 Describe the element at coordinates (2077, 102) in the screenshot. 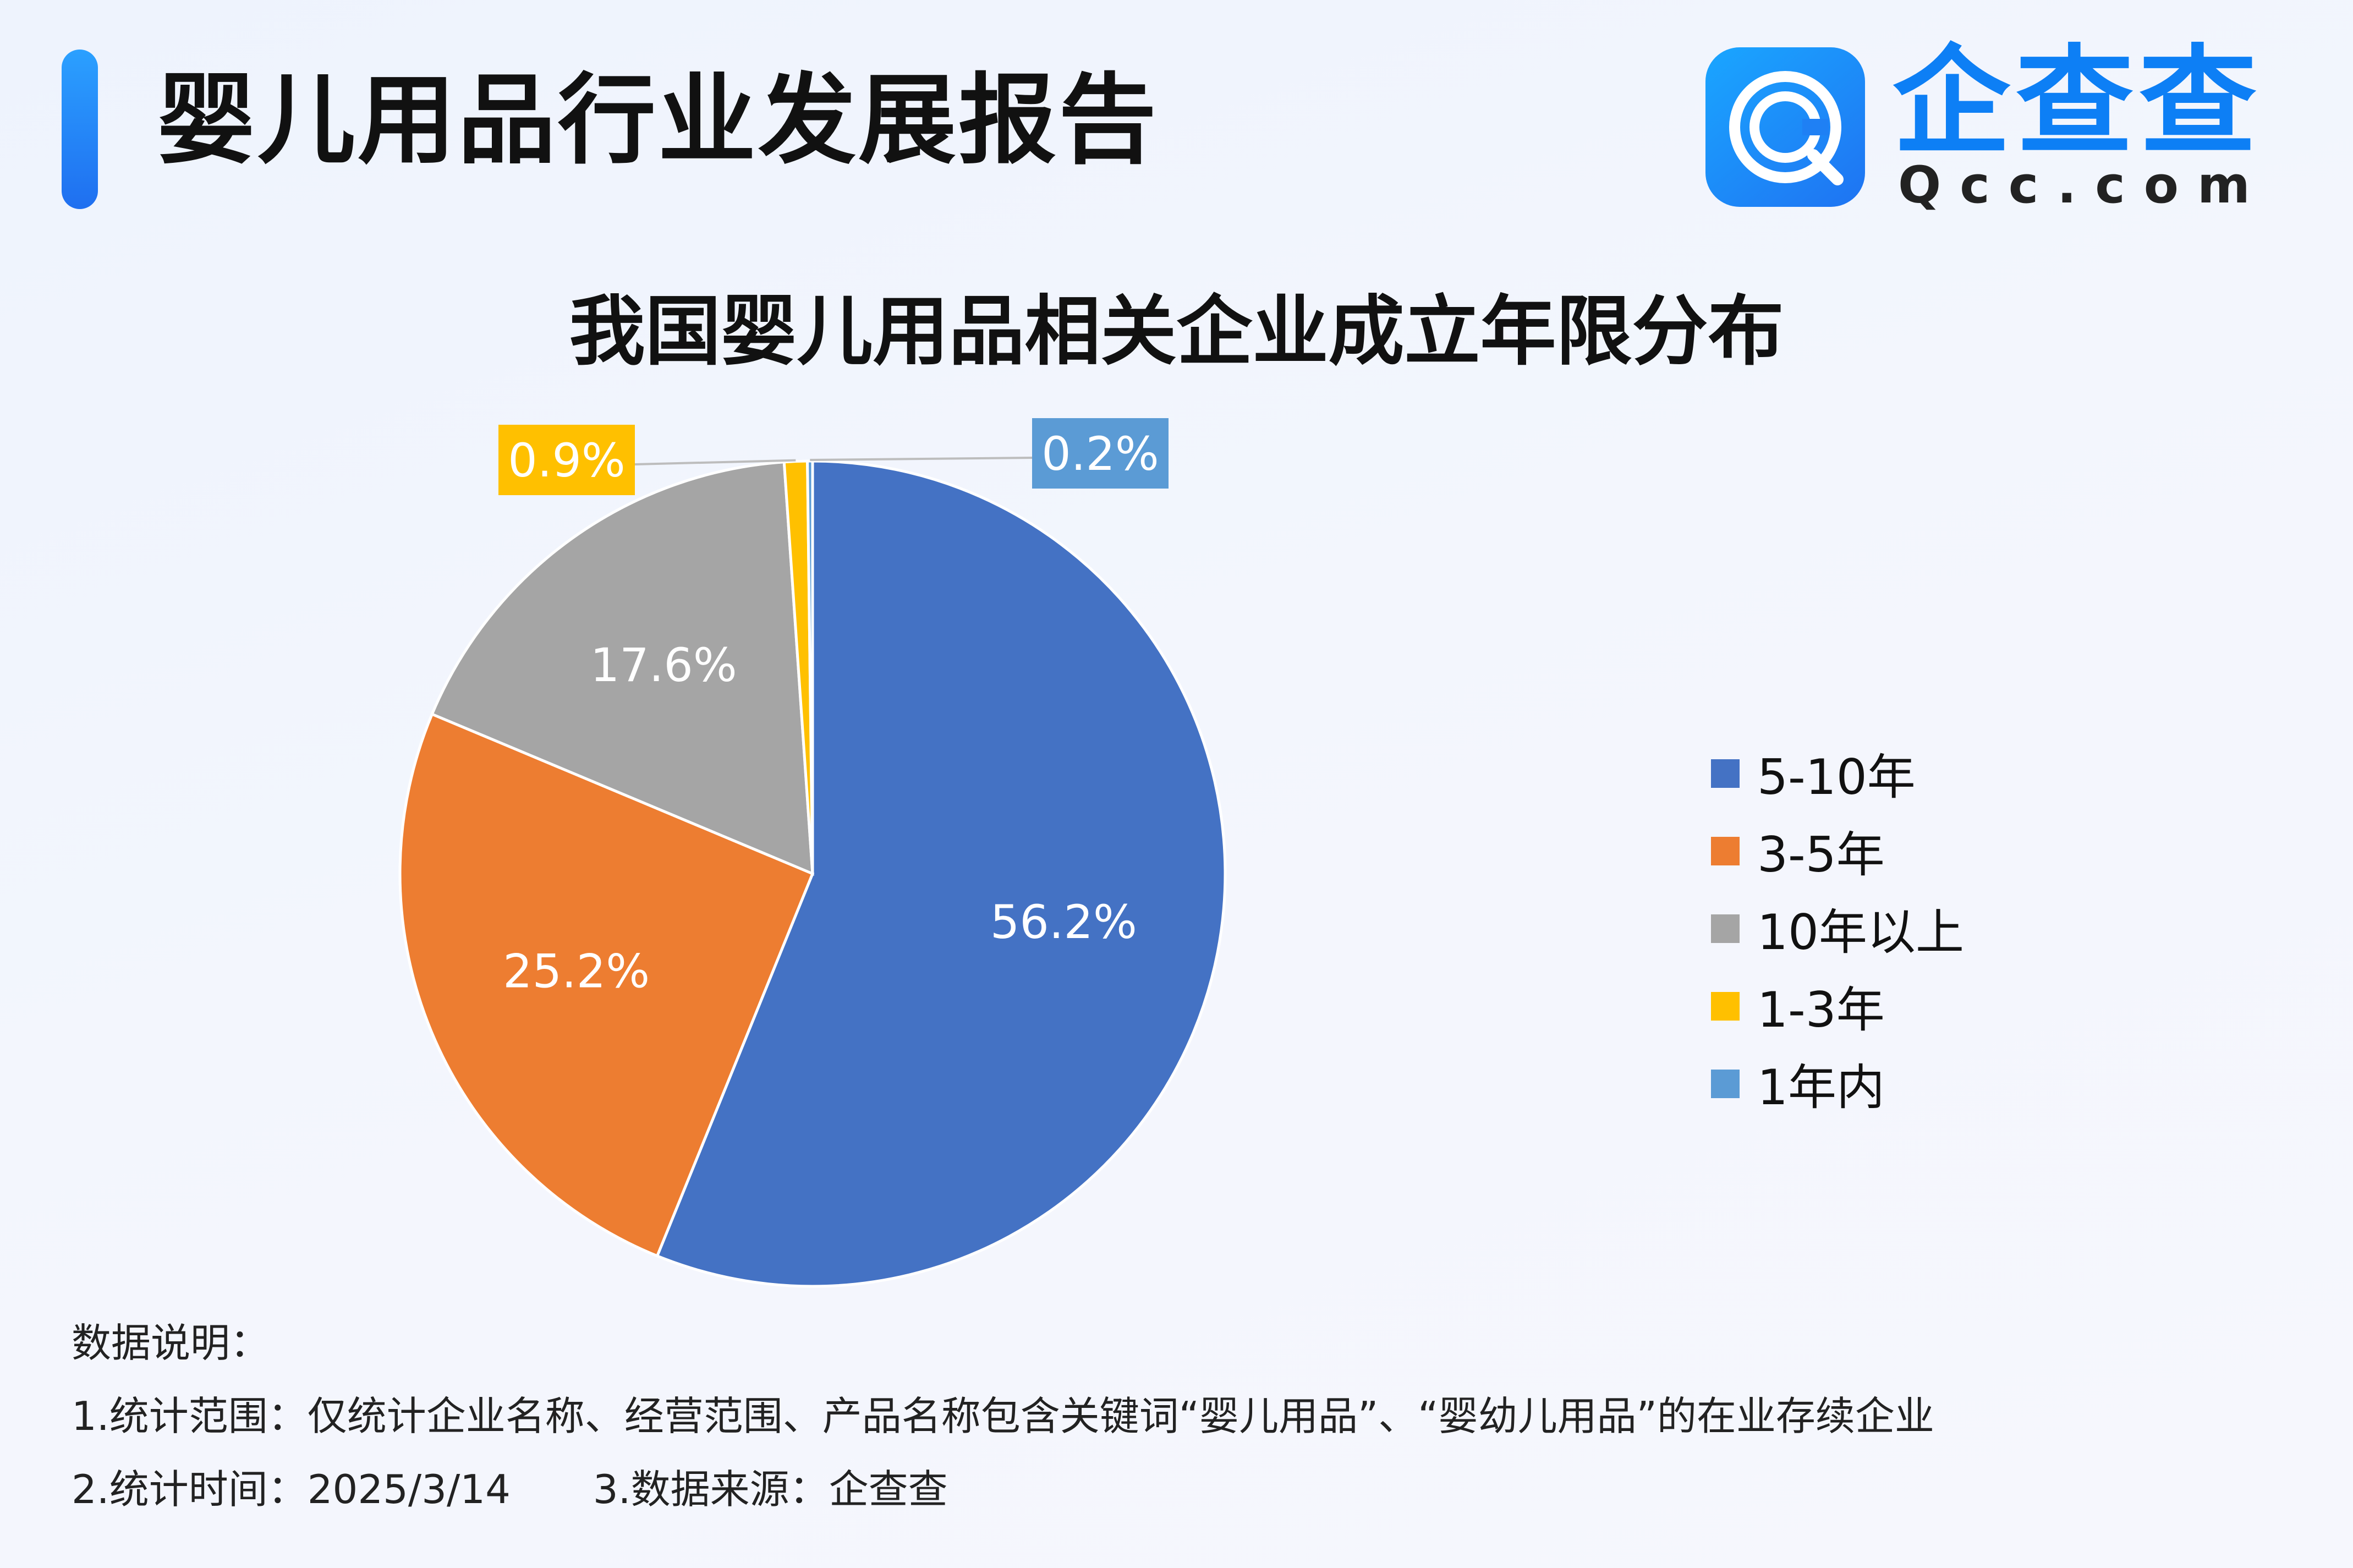

I see `logo-chinese-text: 企查查` at that location.